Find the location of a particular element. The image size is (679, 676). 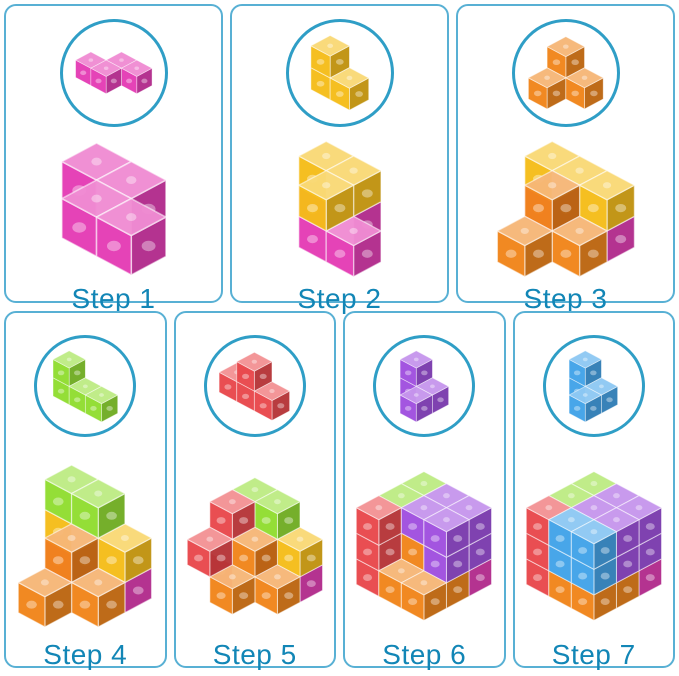

step-panel-3: Step 3 is located at coordinates (565, 159).